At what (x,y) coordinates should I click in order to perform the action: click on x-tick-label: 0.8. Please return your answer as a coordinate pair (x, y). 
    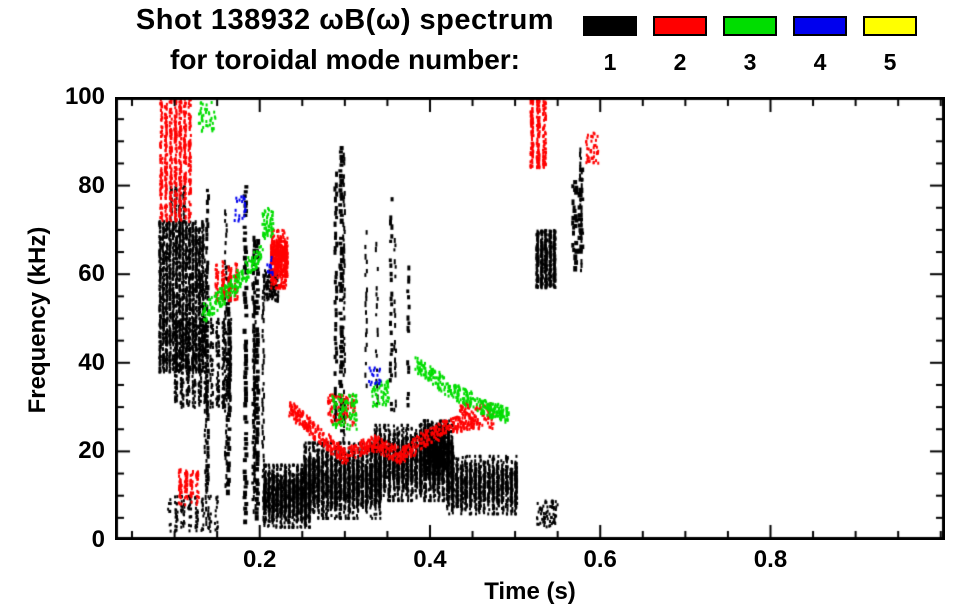
    Looking at the image, I should click on (770, 559).